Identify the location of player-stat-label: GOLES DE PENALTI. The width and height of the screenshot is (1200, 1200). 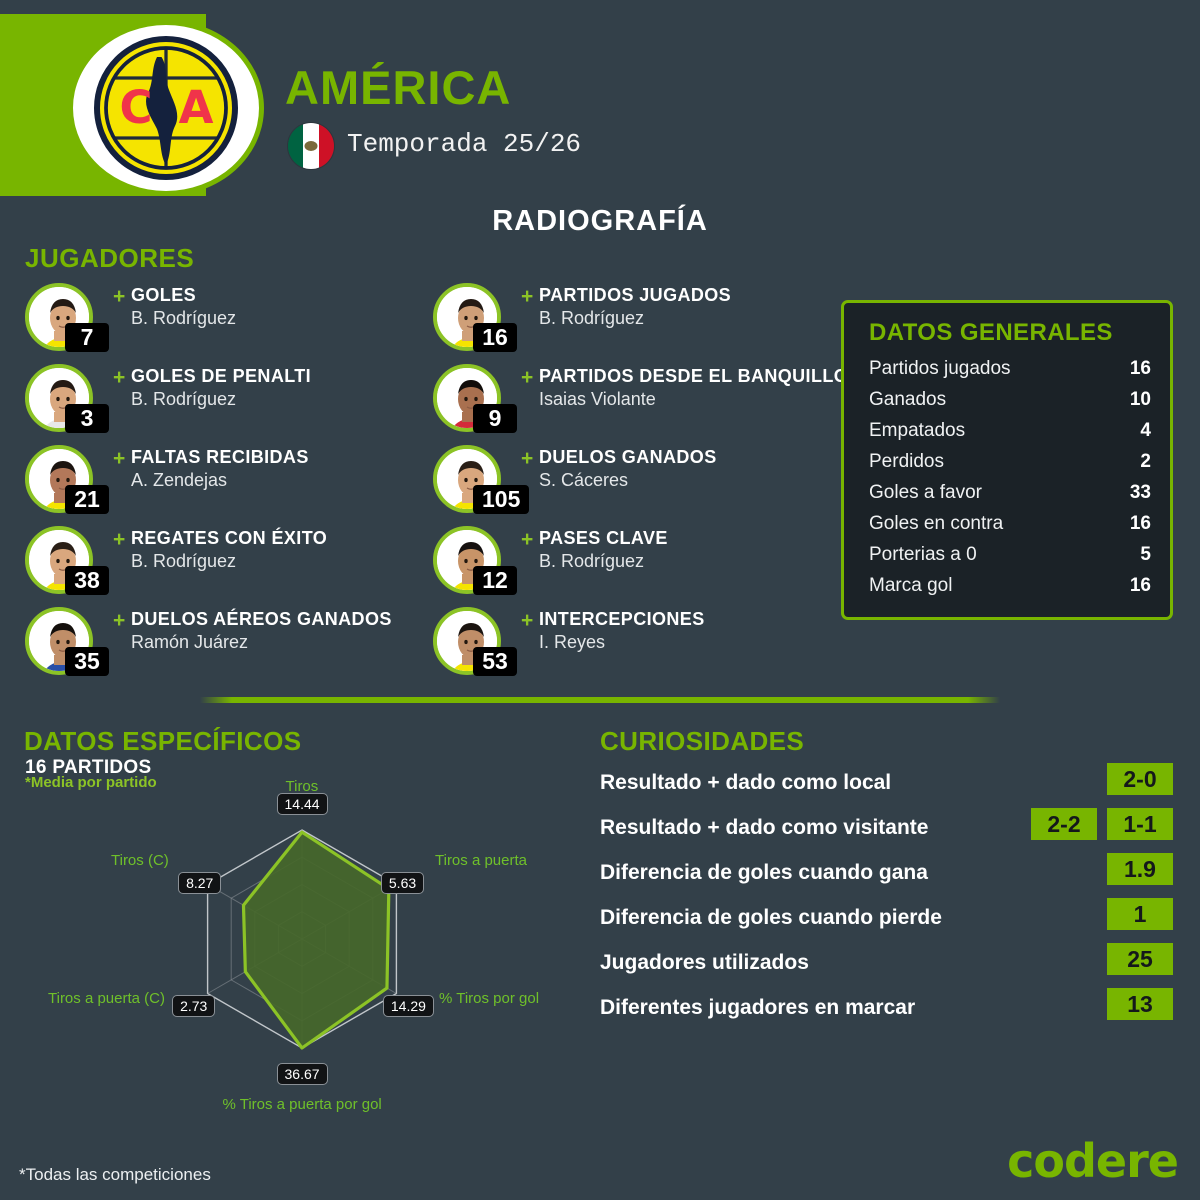
(221, 376).